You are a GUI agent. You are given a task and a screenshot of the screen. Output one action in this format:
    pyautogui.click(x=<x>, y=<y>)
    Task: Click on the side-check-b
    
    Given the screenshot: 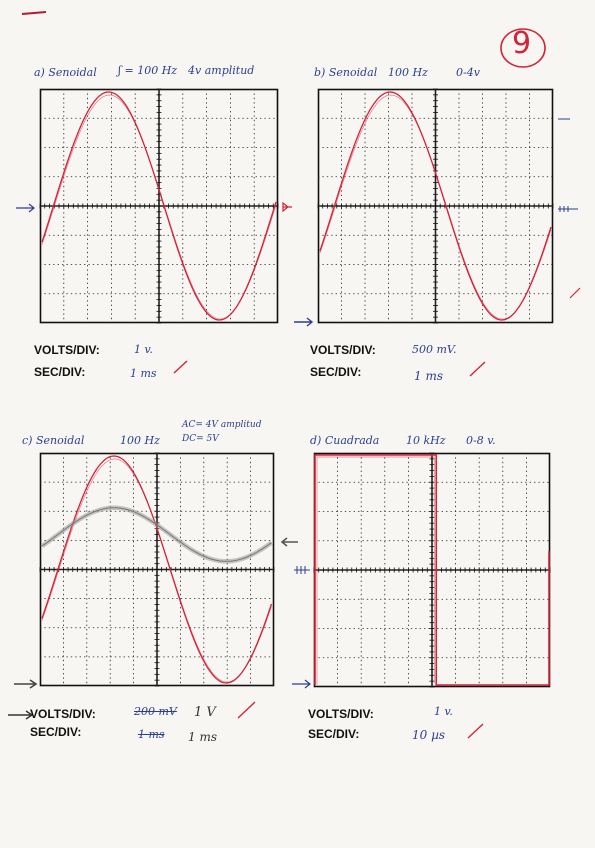 What is the action you would take?
    pyautogui.click(x=575, y=293)
    